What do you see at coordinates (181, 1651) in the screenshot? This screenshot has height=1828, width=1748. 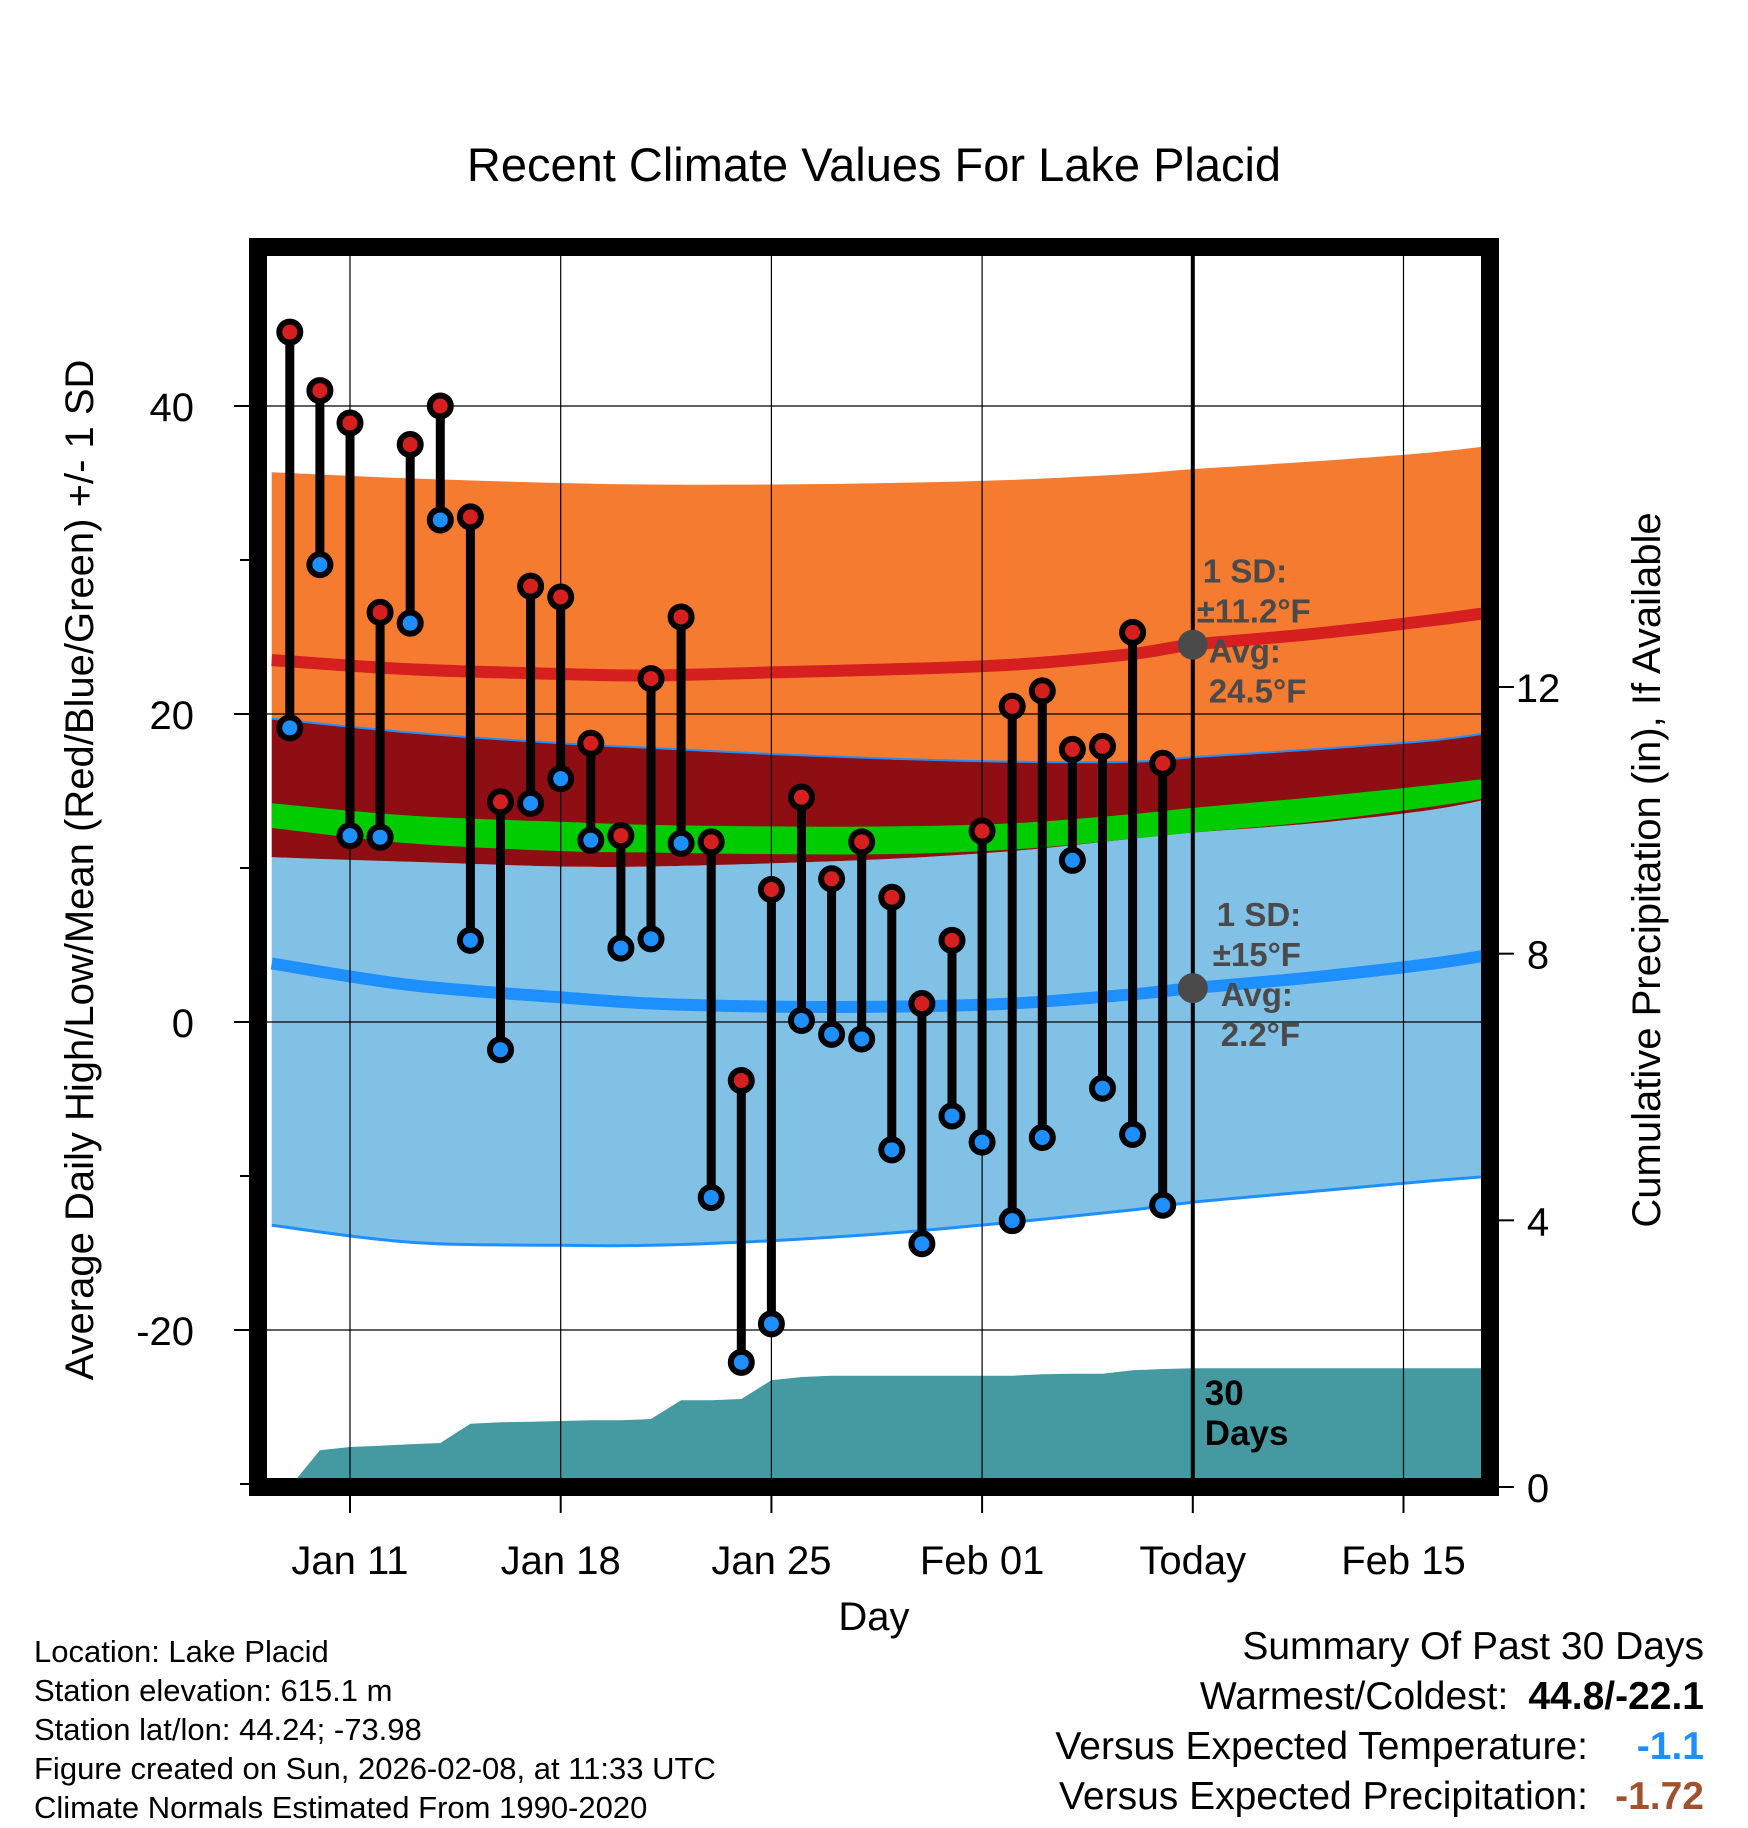 I see `location-text: Location: Lake Placid` at bounding box center [181, 1651].